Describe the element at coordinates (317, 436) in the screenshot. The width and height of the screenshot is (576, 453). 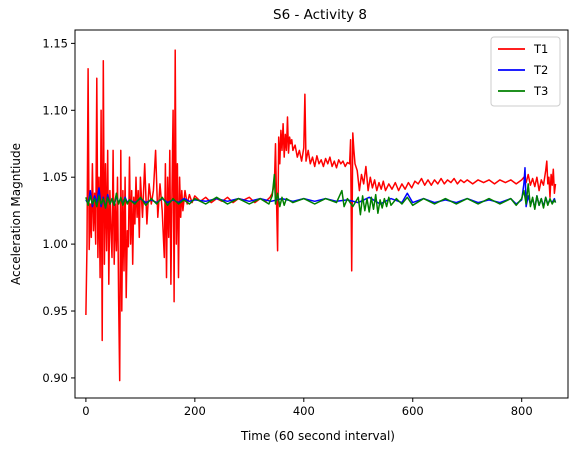
I see `x-axis-label: Time (60 second interval)` at that location.